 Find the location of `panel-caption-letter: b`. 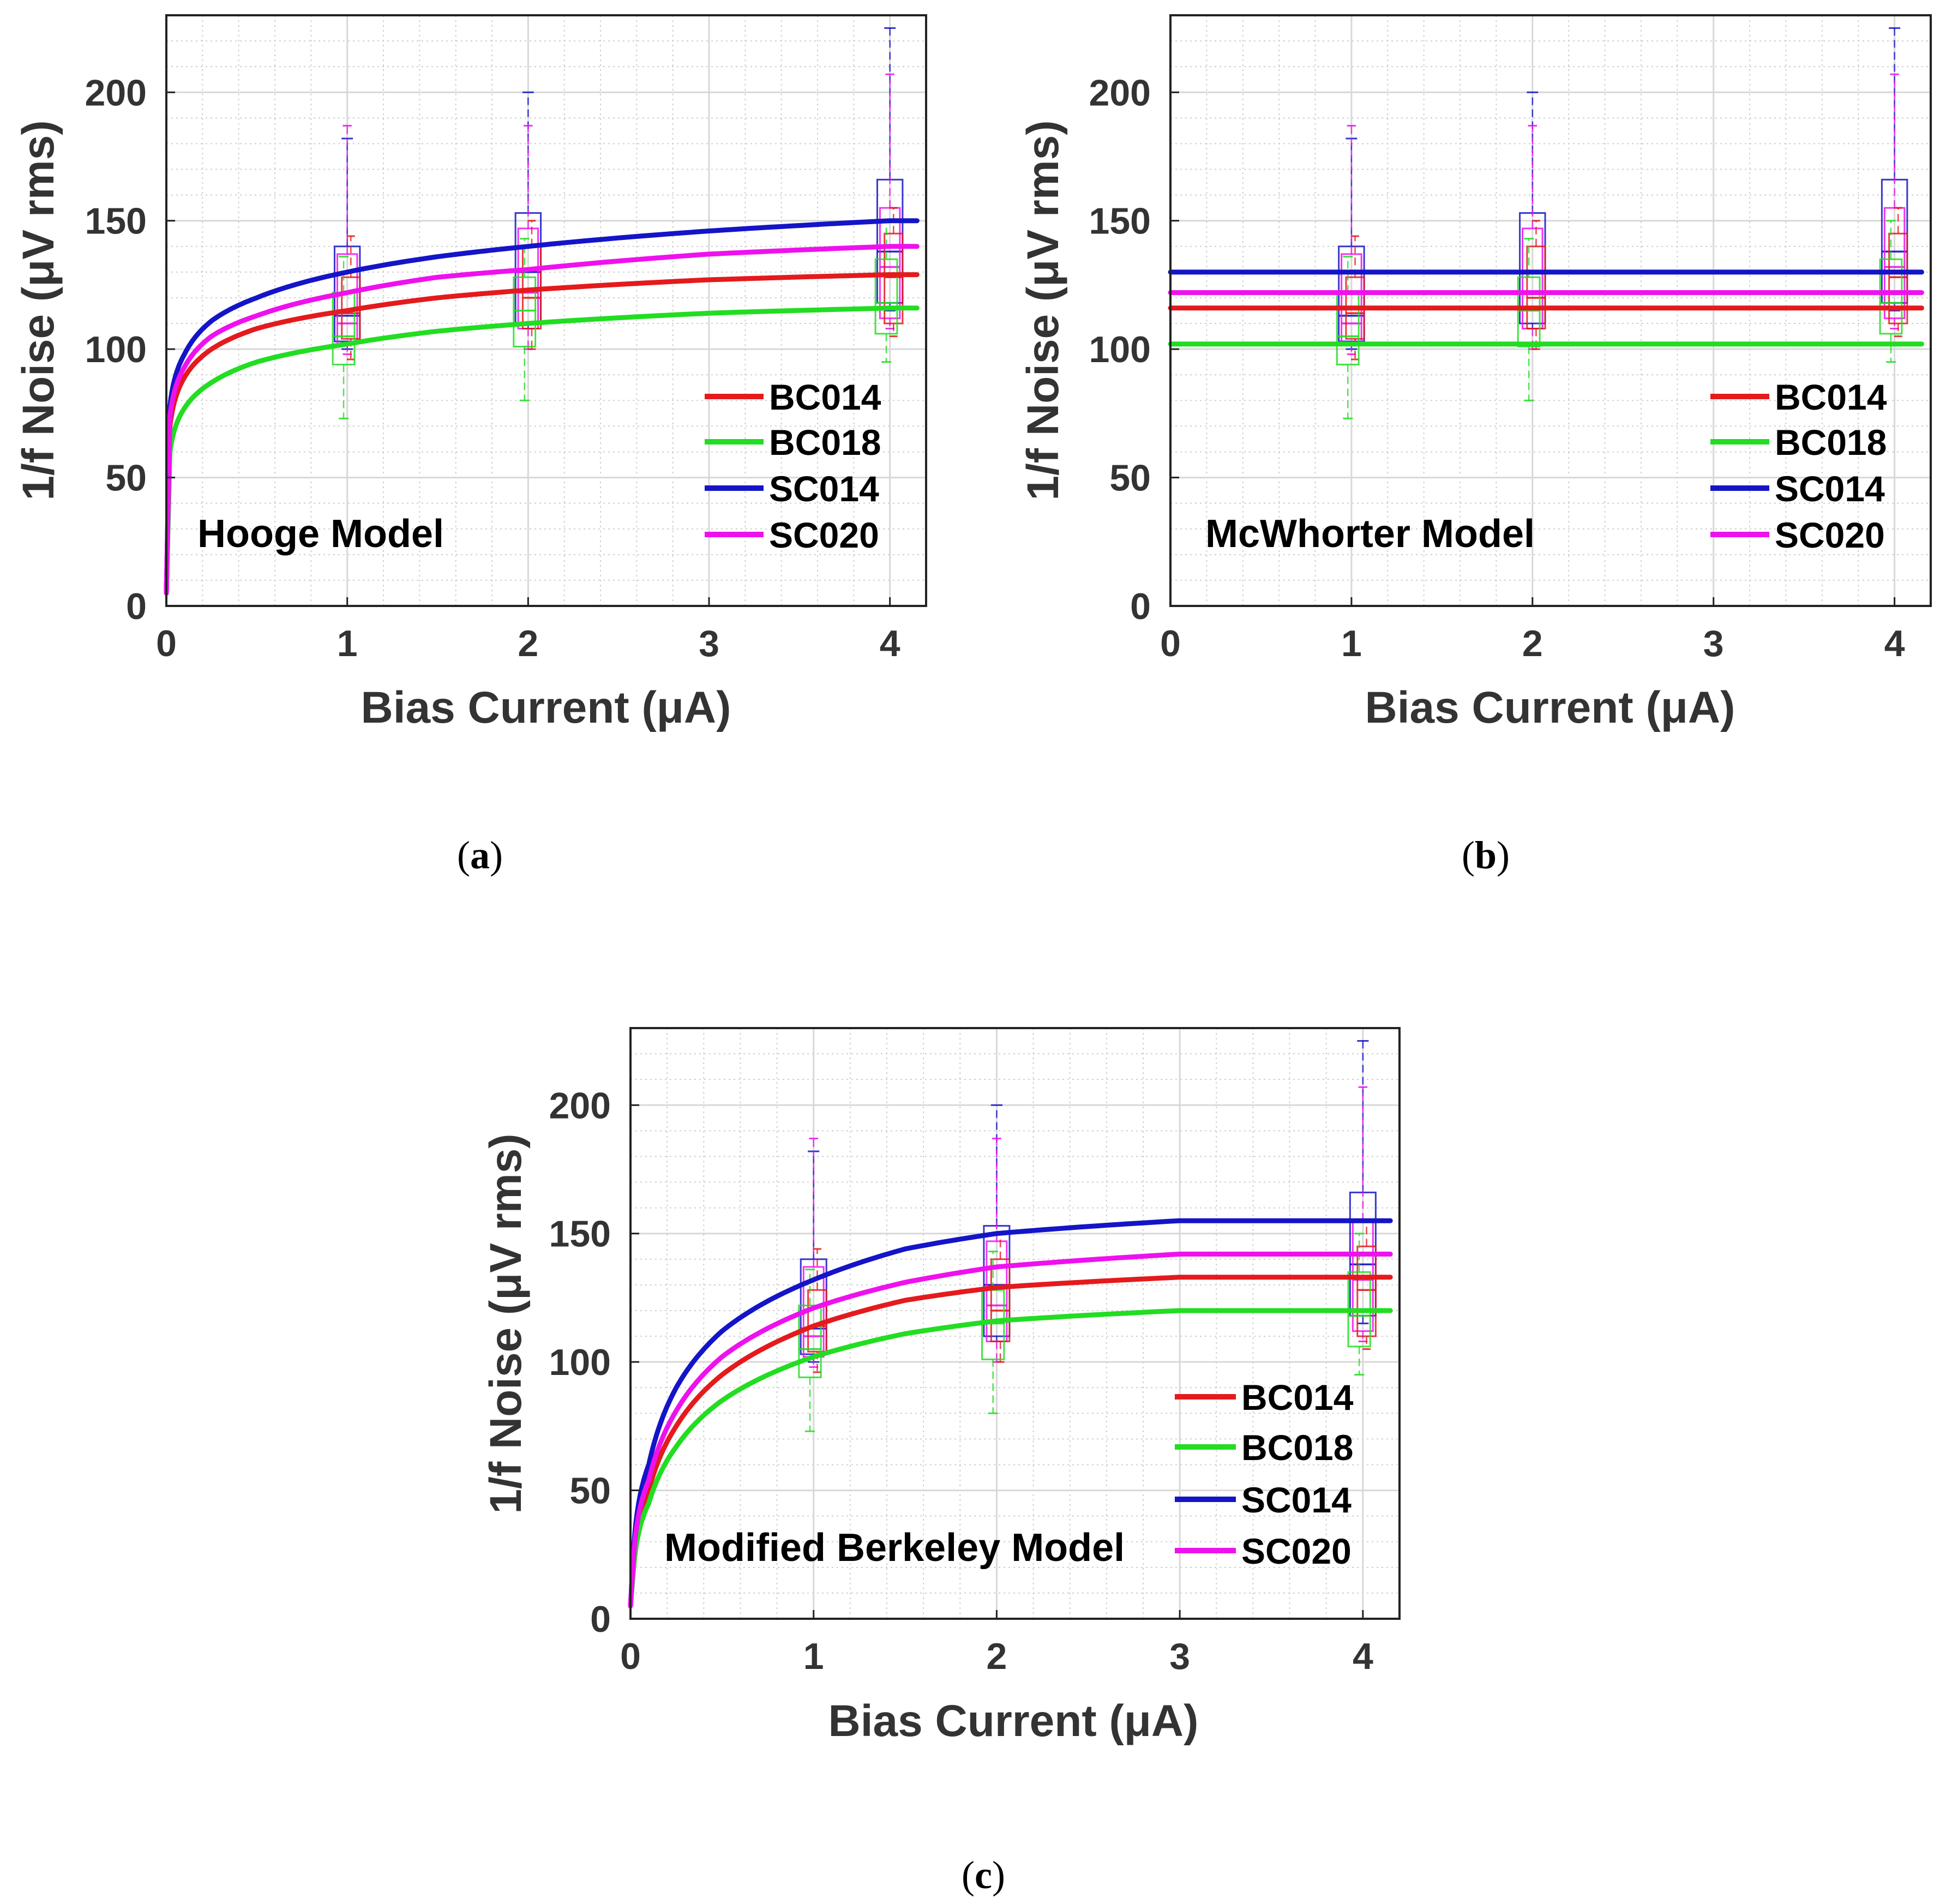

panel-caption-letter: b is located at coordinates (1486, 855).